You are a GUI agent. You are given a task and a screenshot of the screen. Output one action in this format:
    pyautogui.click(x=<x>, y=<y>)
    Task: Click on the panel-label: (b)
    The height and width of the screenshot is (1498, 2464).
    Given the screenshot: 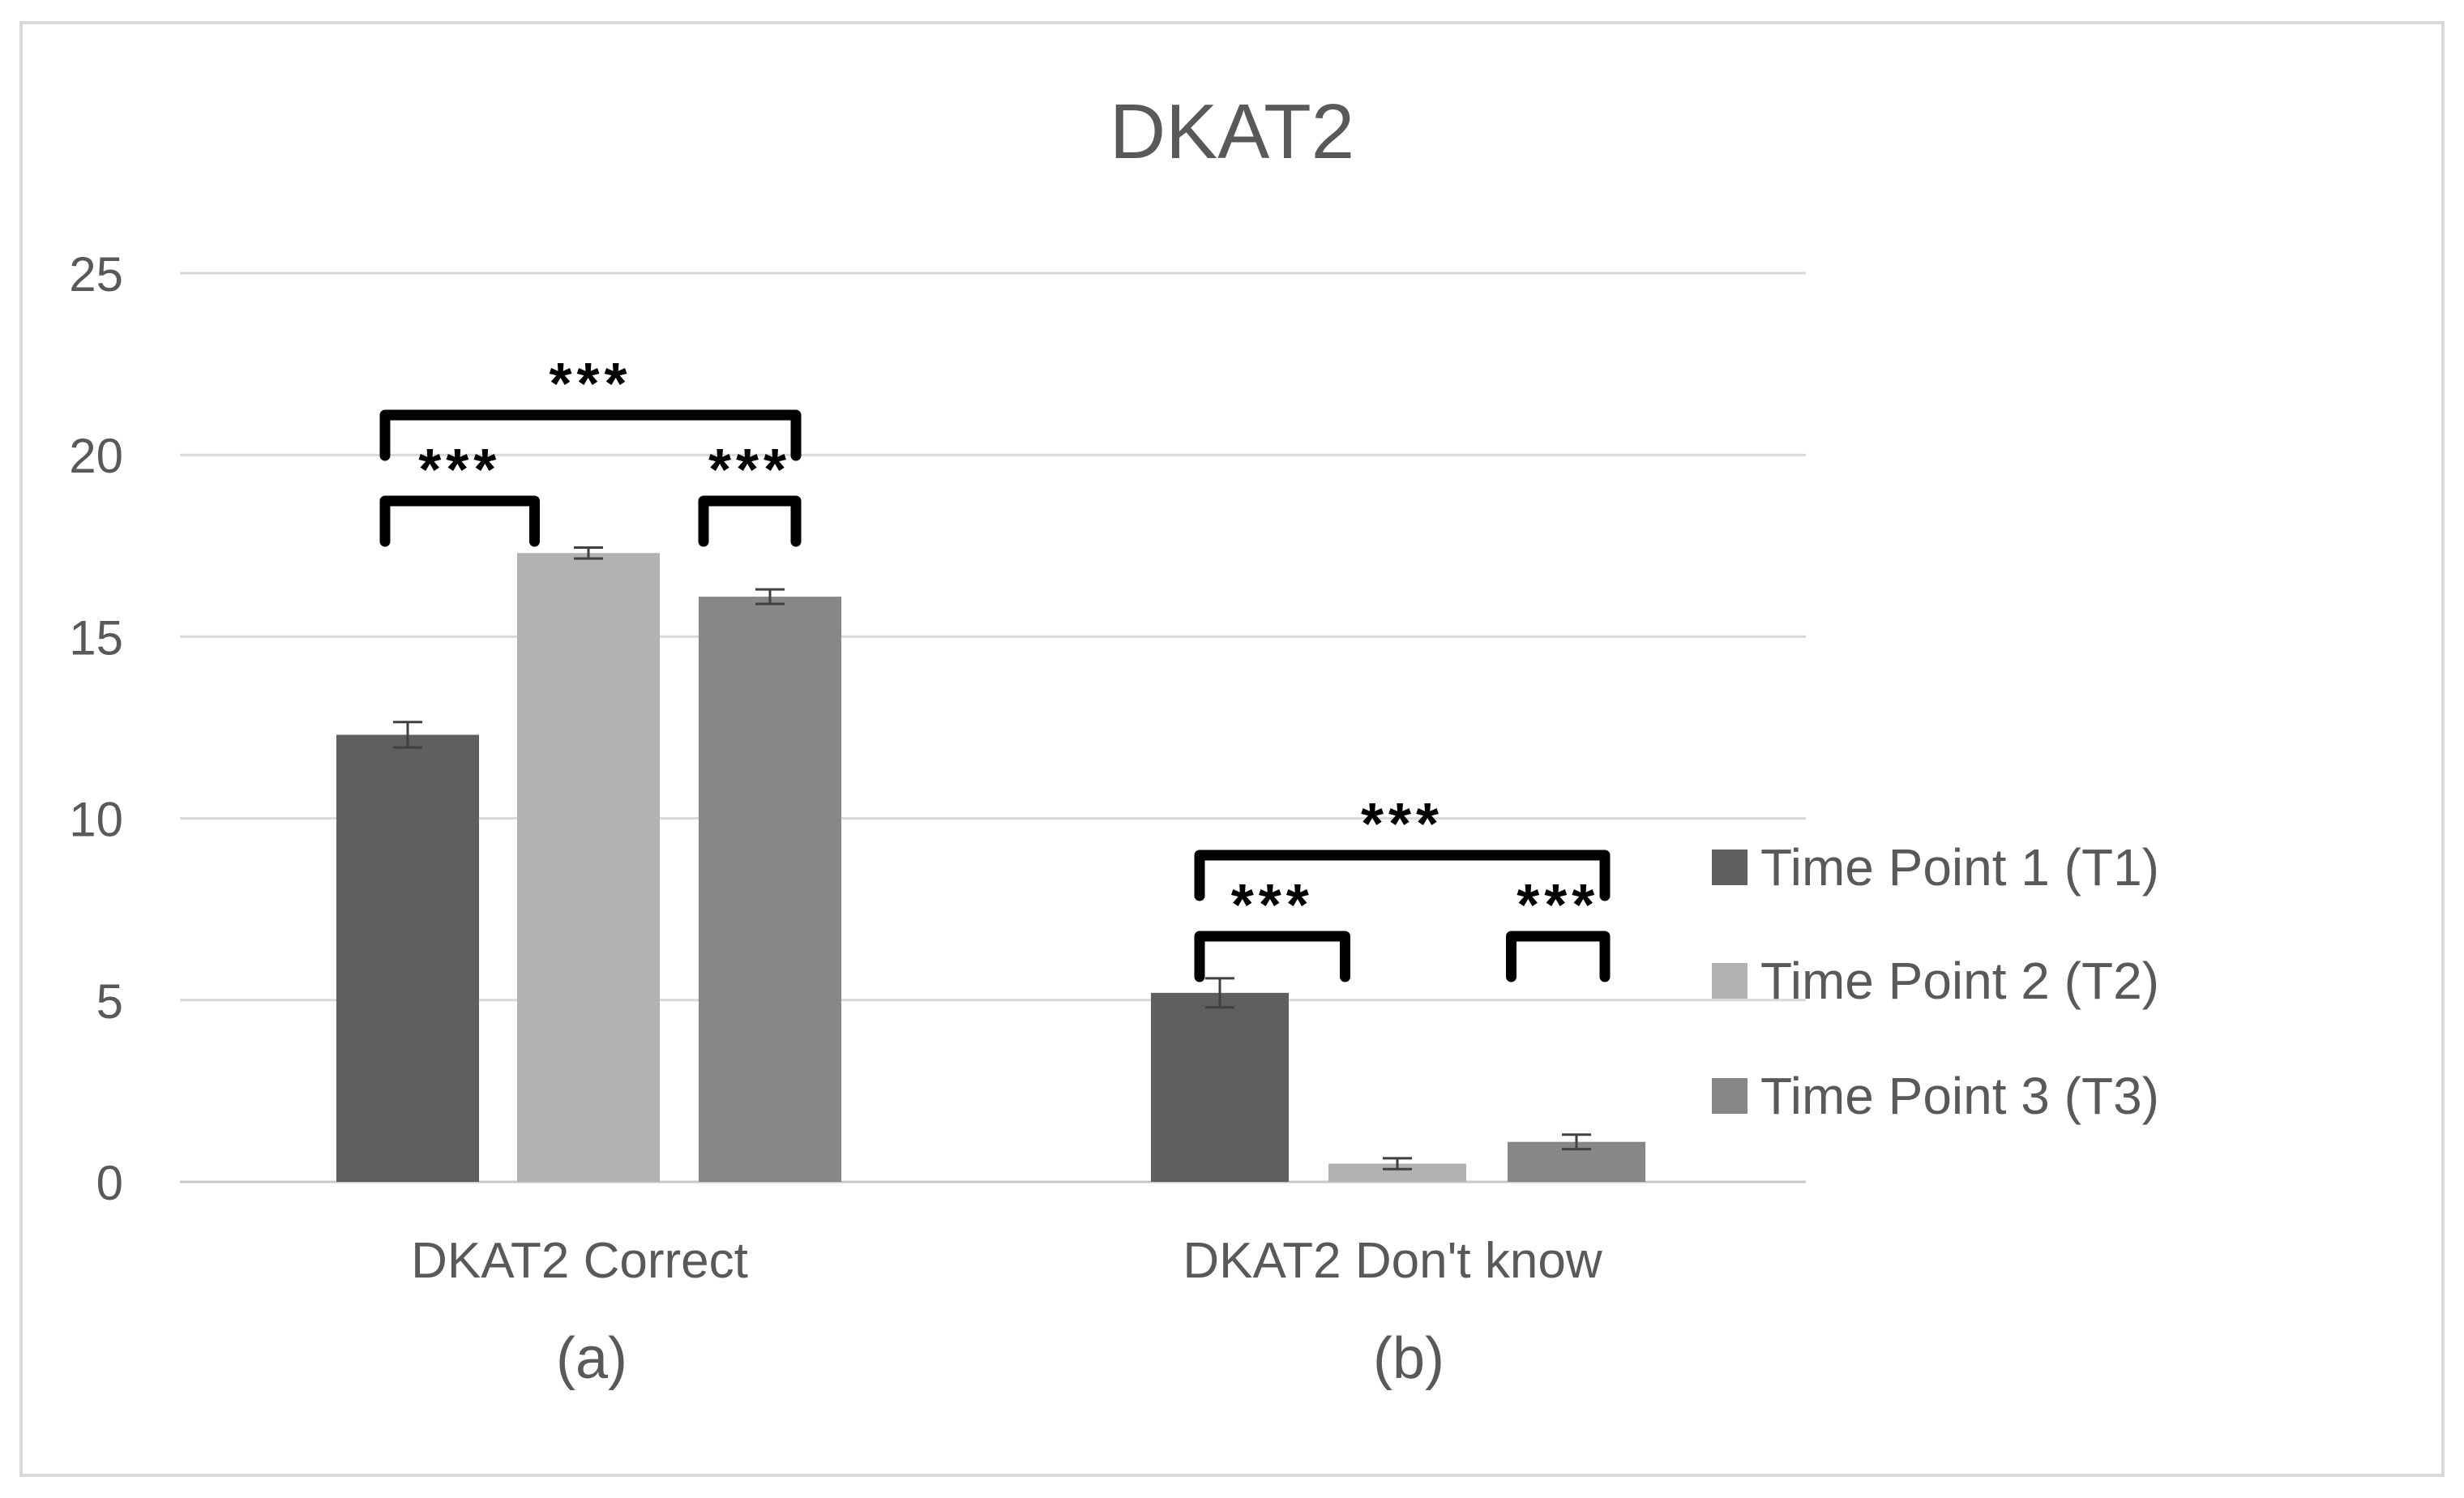 What is the action you would take?
    pyautogui.click(x=1408, y=1358)
    